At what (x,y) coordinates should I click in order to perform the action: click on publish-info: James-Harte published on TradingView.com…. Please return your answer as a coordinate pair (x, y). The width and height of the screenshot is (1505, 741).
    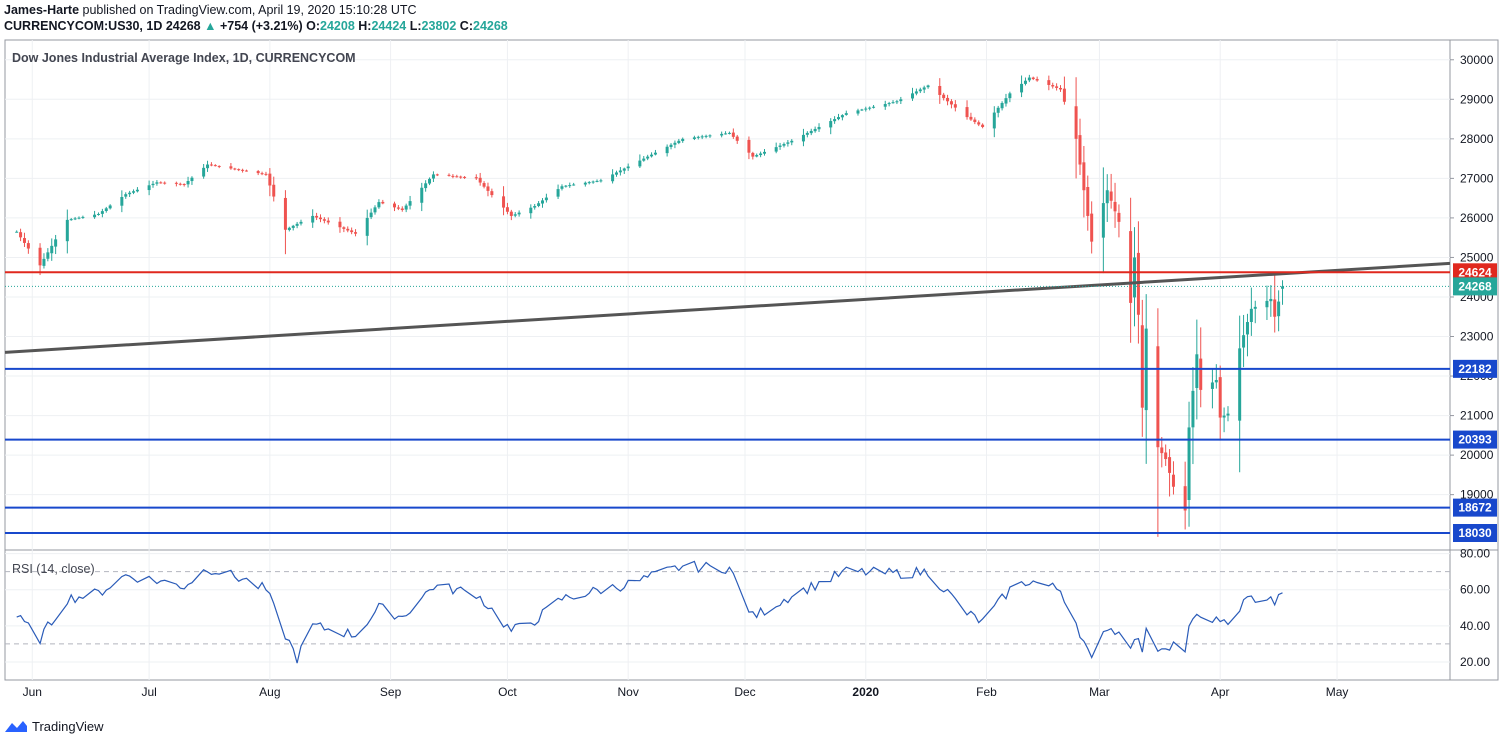
    Looking at the image, I should click on (256, 10).